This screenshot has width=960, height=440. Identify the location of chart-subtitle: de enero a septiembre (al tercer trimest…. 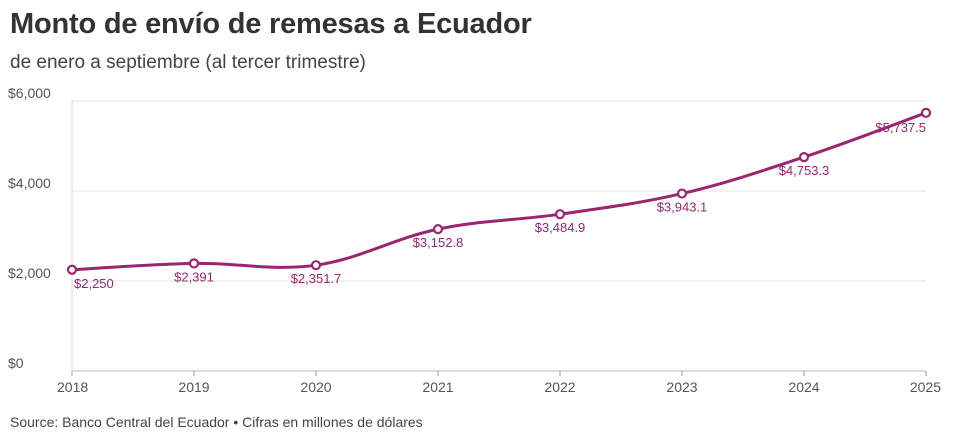
(188, 62).